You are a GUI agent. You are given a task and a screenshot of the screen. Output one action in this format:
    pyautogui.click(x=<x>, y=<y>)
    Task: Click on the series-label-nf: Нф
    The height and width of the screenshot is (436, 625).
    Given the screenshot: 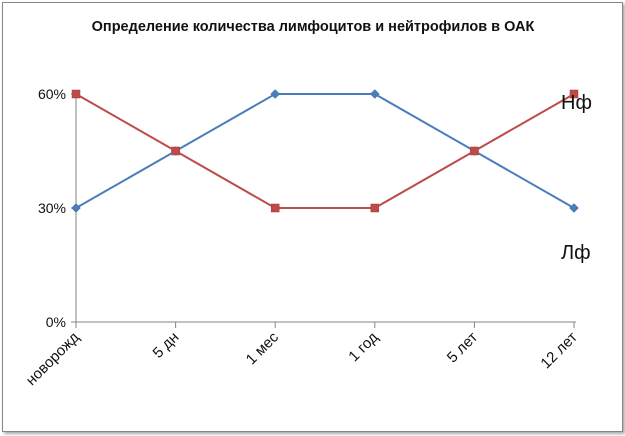 What is the action you would take?
    pyautogui.click(x=576, y=103)
    